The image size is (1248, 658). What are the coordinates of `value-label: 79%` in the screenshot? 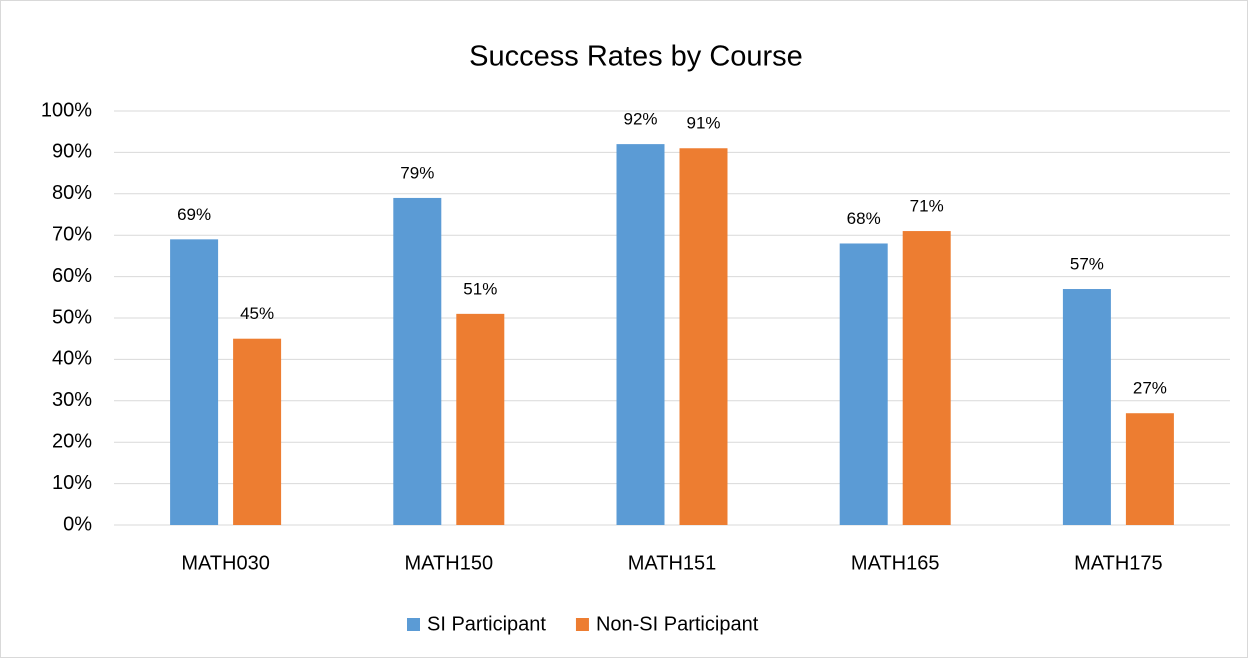 It's located at (417, 172).